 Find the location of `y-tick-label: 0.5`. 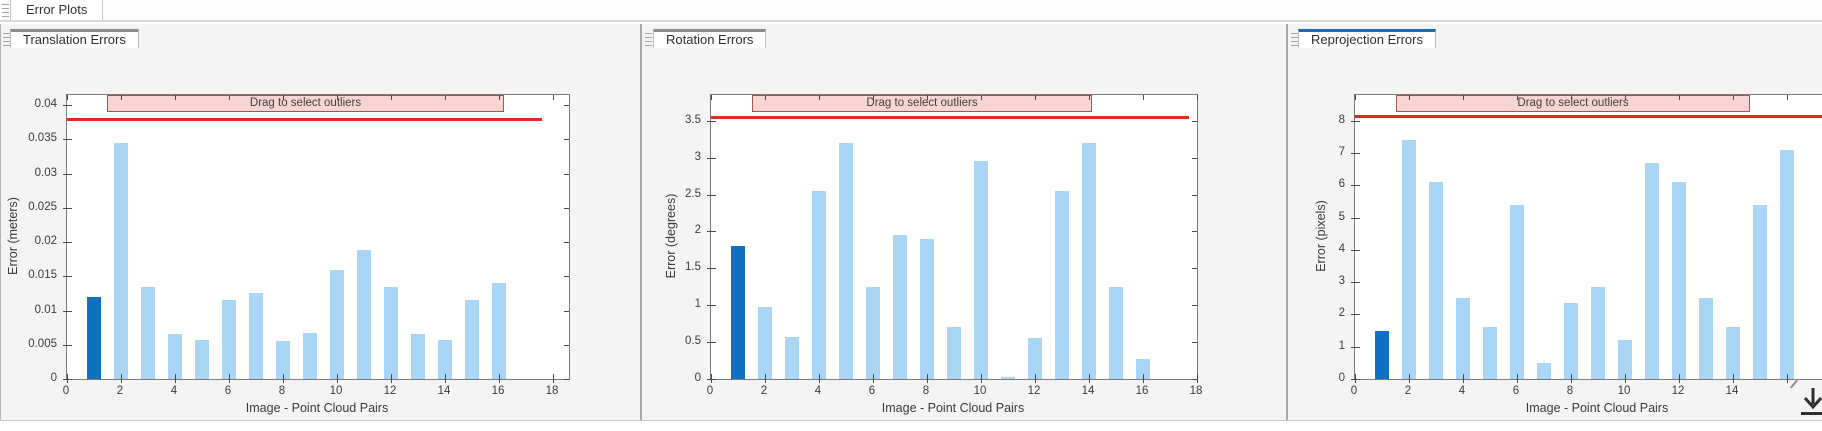

y-tick-label: 0.5 is located at coordinates (693, 341).